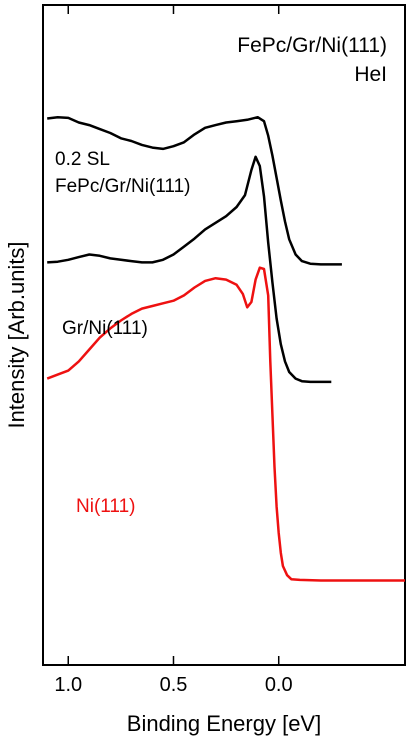  Describe the element at coordinates (82, 159) in the screenshot. I see `series-label-0-line-0: 0.2 SL` at that location.